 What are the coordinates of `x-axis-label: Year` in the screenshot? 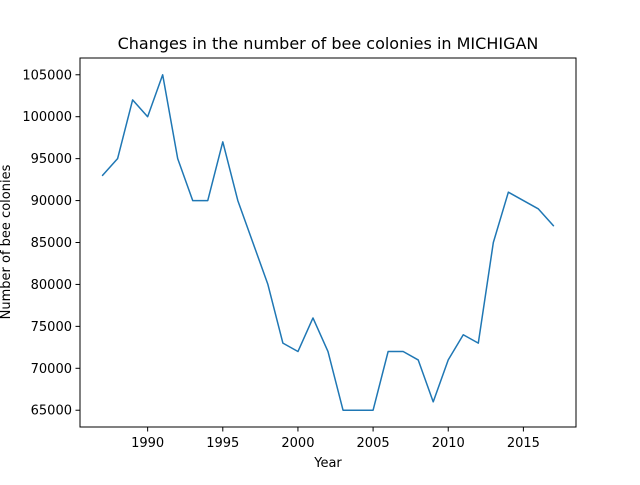 It's located at (327, 463).